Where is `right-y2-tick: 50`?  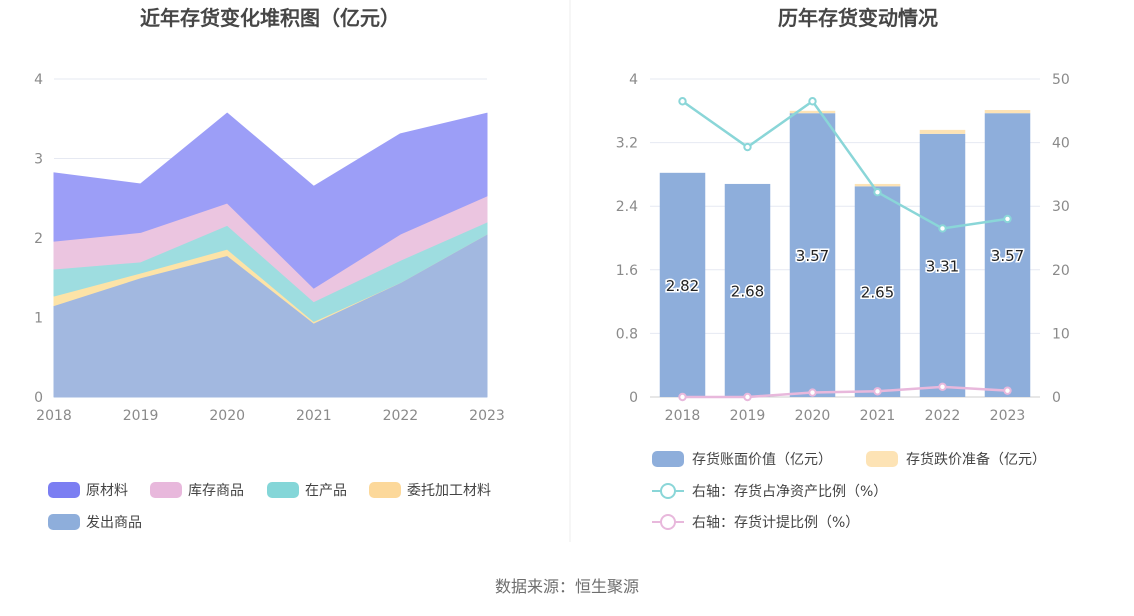 right-y2-tick: 50 is located at coordinates (1061, 80).